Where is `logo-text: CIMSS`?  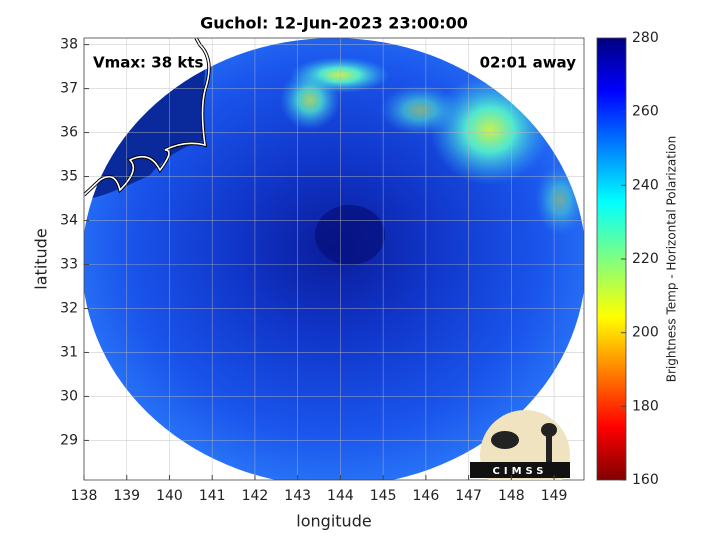
logo-text: CIMSS is located at coordinates (520, 471).